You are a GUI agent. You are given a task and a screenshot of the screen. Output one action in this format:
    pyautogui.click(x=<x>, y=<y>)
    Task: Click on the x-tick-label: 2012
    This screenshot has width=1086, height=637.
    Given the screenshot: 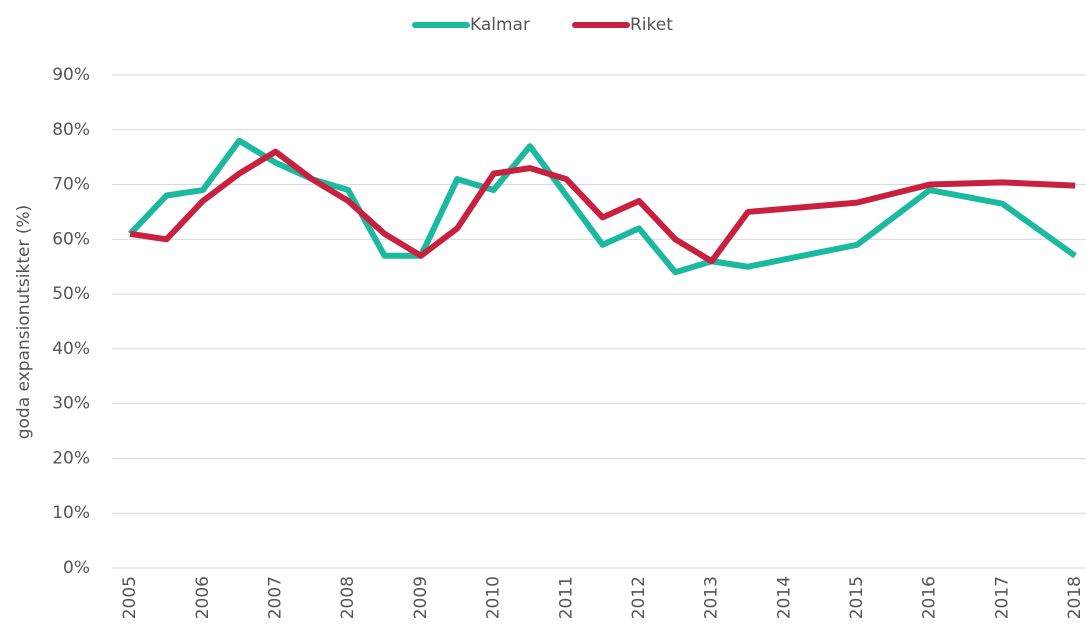 What is the action you would take?
    pyautogui.click(x=639, y=597)
    